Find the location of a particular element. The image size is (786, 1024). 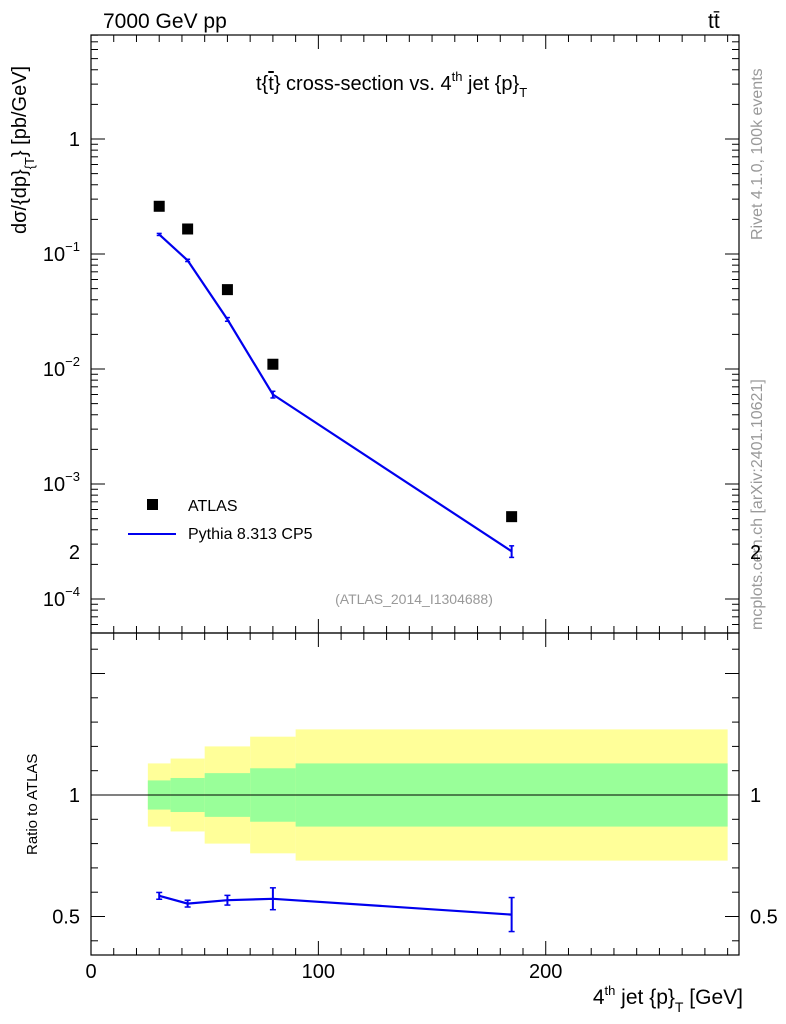

main-y-tick-labels: 1 10⁻¹ 10⁻² 10⁻³ 10⁻⁴ is located at coordinates (61, 370).